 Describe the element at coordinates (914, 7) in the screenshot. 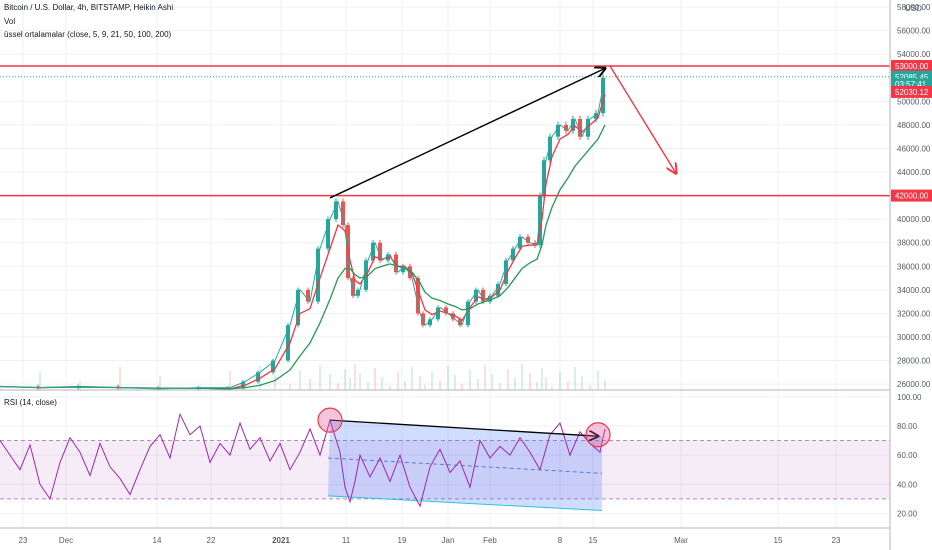

I see `price-tick-0: 58000.00` at that location.